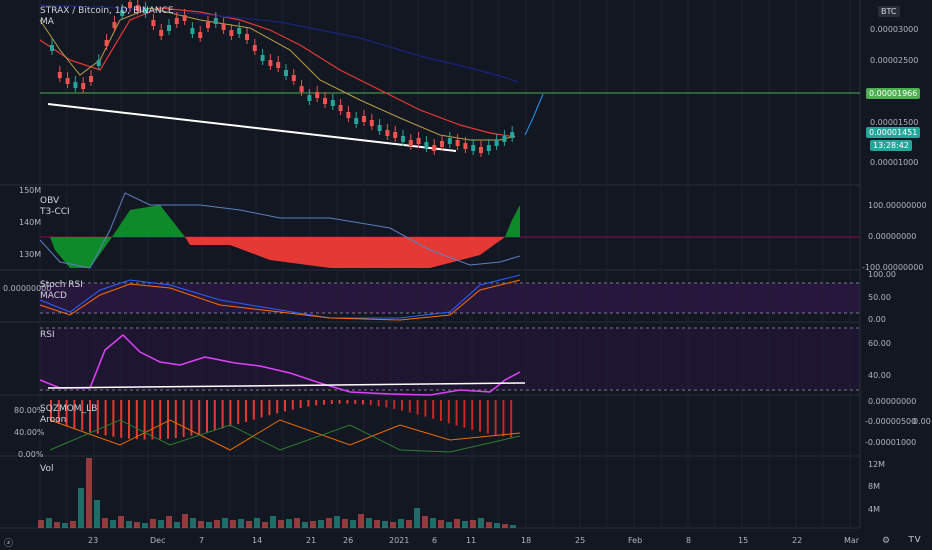 The width and height of the screenshot is (932, 550). What do you see at coordinates (50, 201) in the screenshot?
I see `obv-legend: OBV` at bounding box center [50, 201].